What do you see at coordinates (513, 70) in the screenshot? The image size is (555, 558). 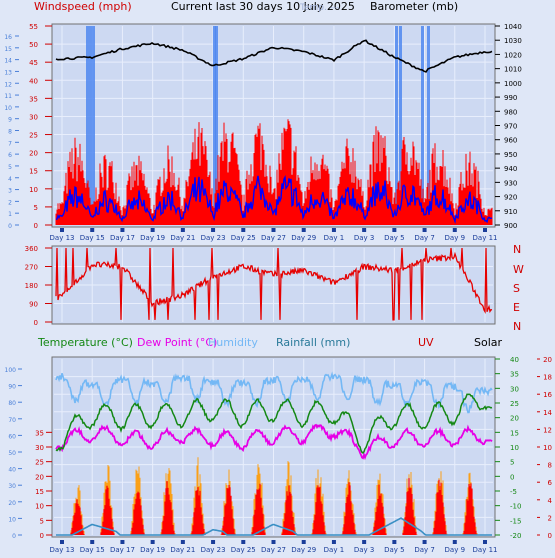 I see `baro-tick-11: 1010` at bounding box center [513, 70].